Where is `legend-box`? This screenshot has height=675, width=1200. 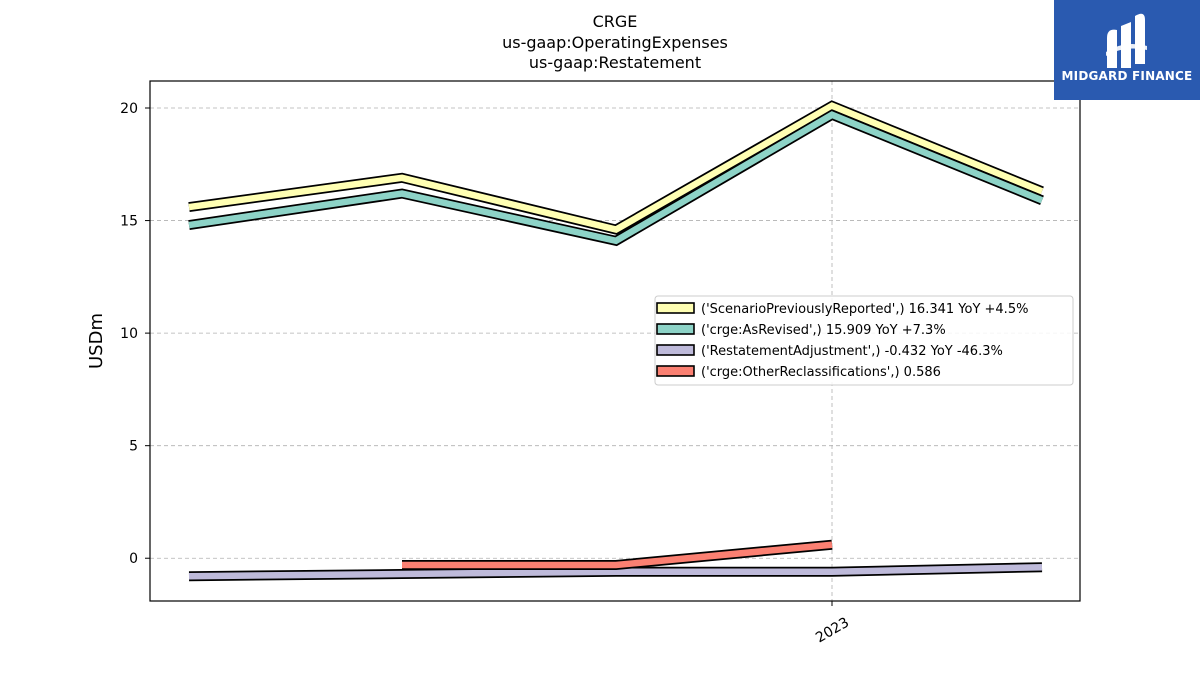
legend-box is located at coordinates (864, 340).